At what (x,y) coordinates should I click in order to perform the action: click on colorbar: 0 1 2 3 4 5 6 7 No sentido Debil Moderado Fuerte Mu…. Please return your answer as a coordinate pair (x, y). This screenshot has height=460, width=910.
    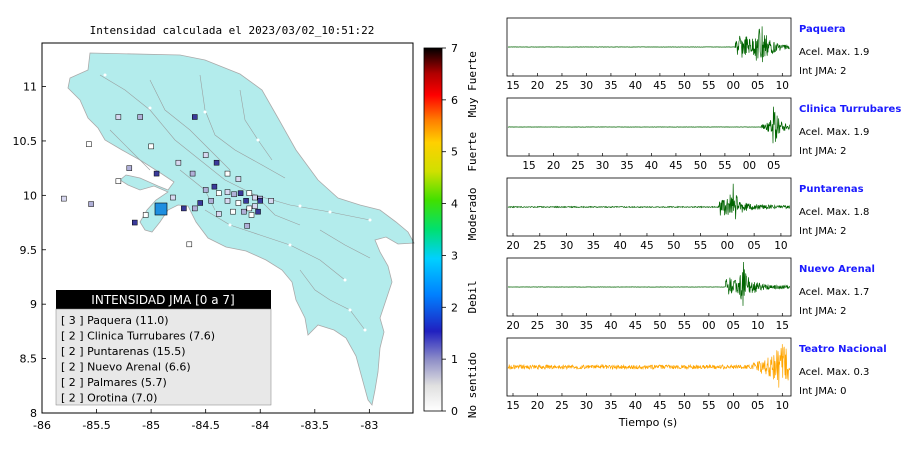
    Looking at the image, I should click on (451, 230).